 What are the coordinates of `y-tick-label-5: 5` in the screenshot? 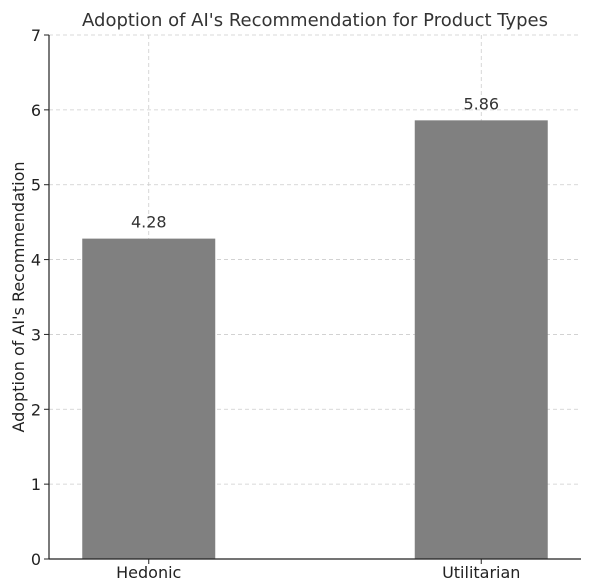 It's located at (36, 185).